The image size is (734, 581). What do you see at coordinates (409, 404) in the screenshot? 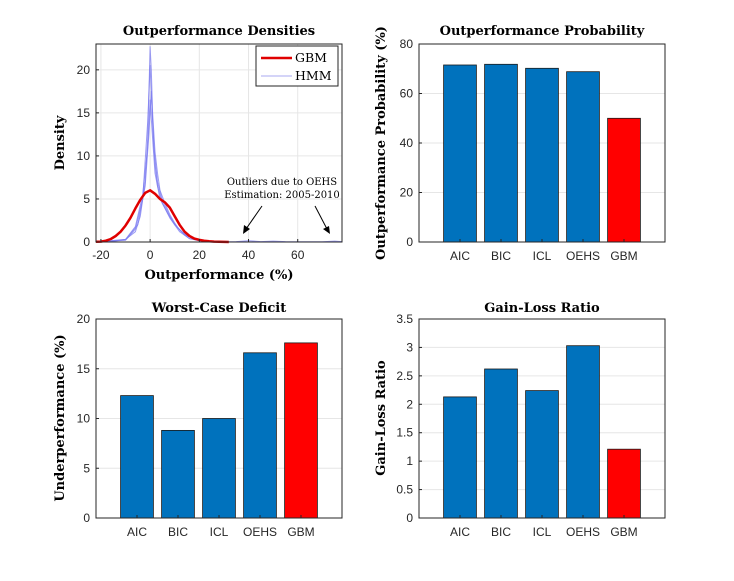
I see `gainloss-ytick-label: 2` at bounding box center [409, 404].